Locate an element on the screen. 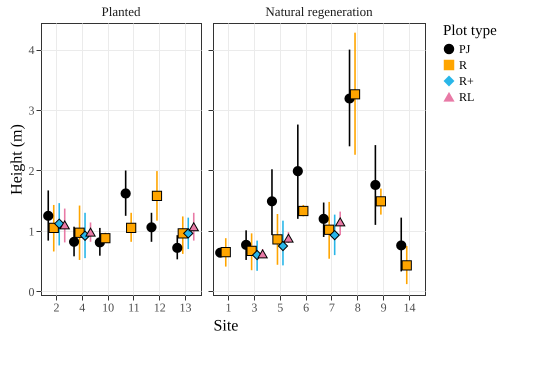 This screenshot has height=367, width=550. y-tick-label: 4 is located at coordinates (31, 50).